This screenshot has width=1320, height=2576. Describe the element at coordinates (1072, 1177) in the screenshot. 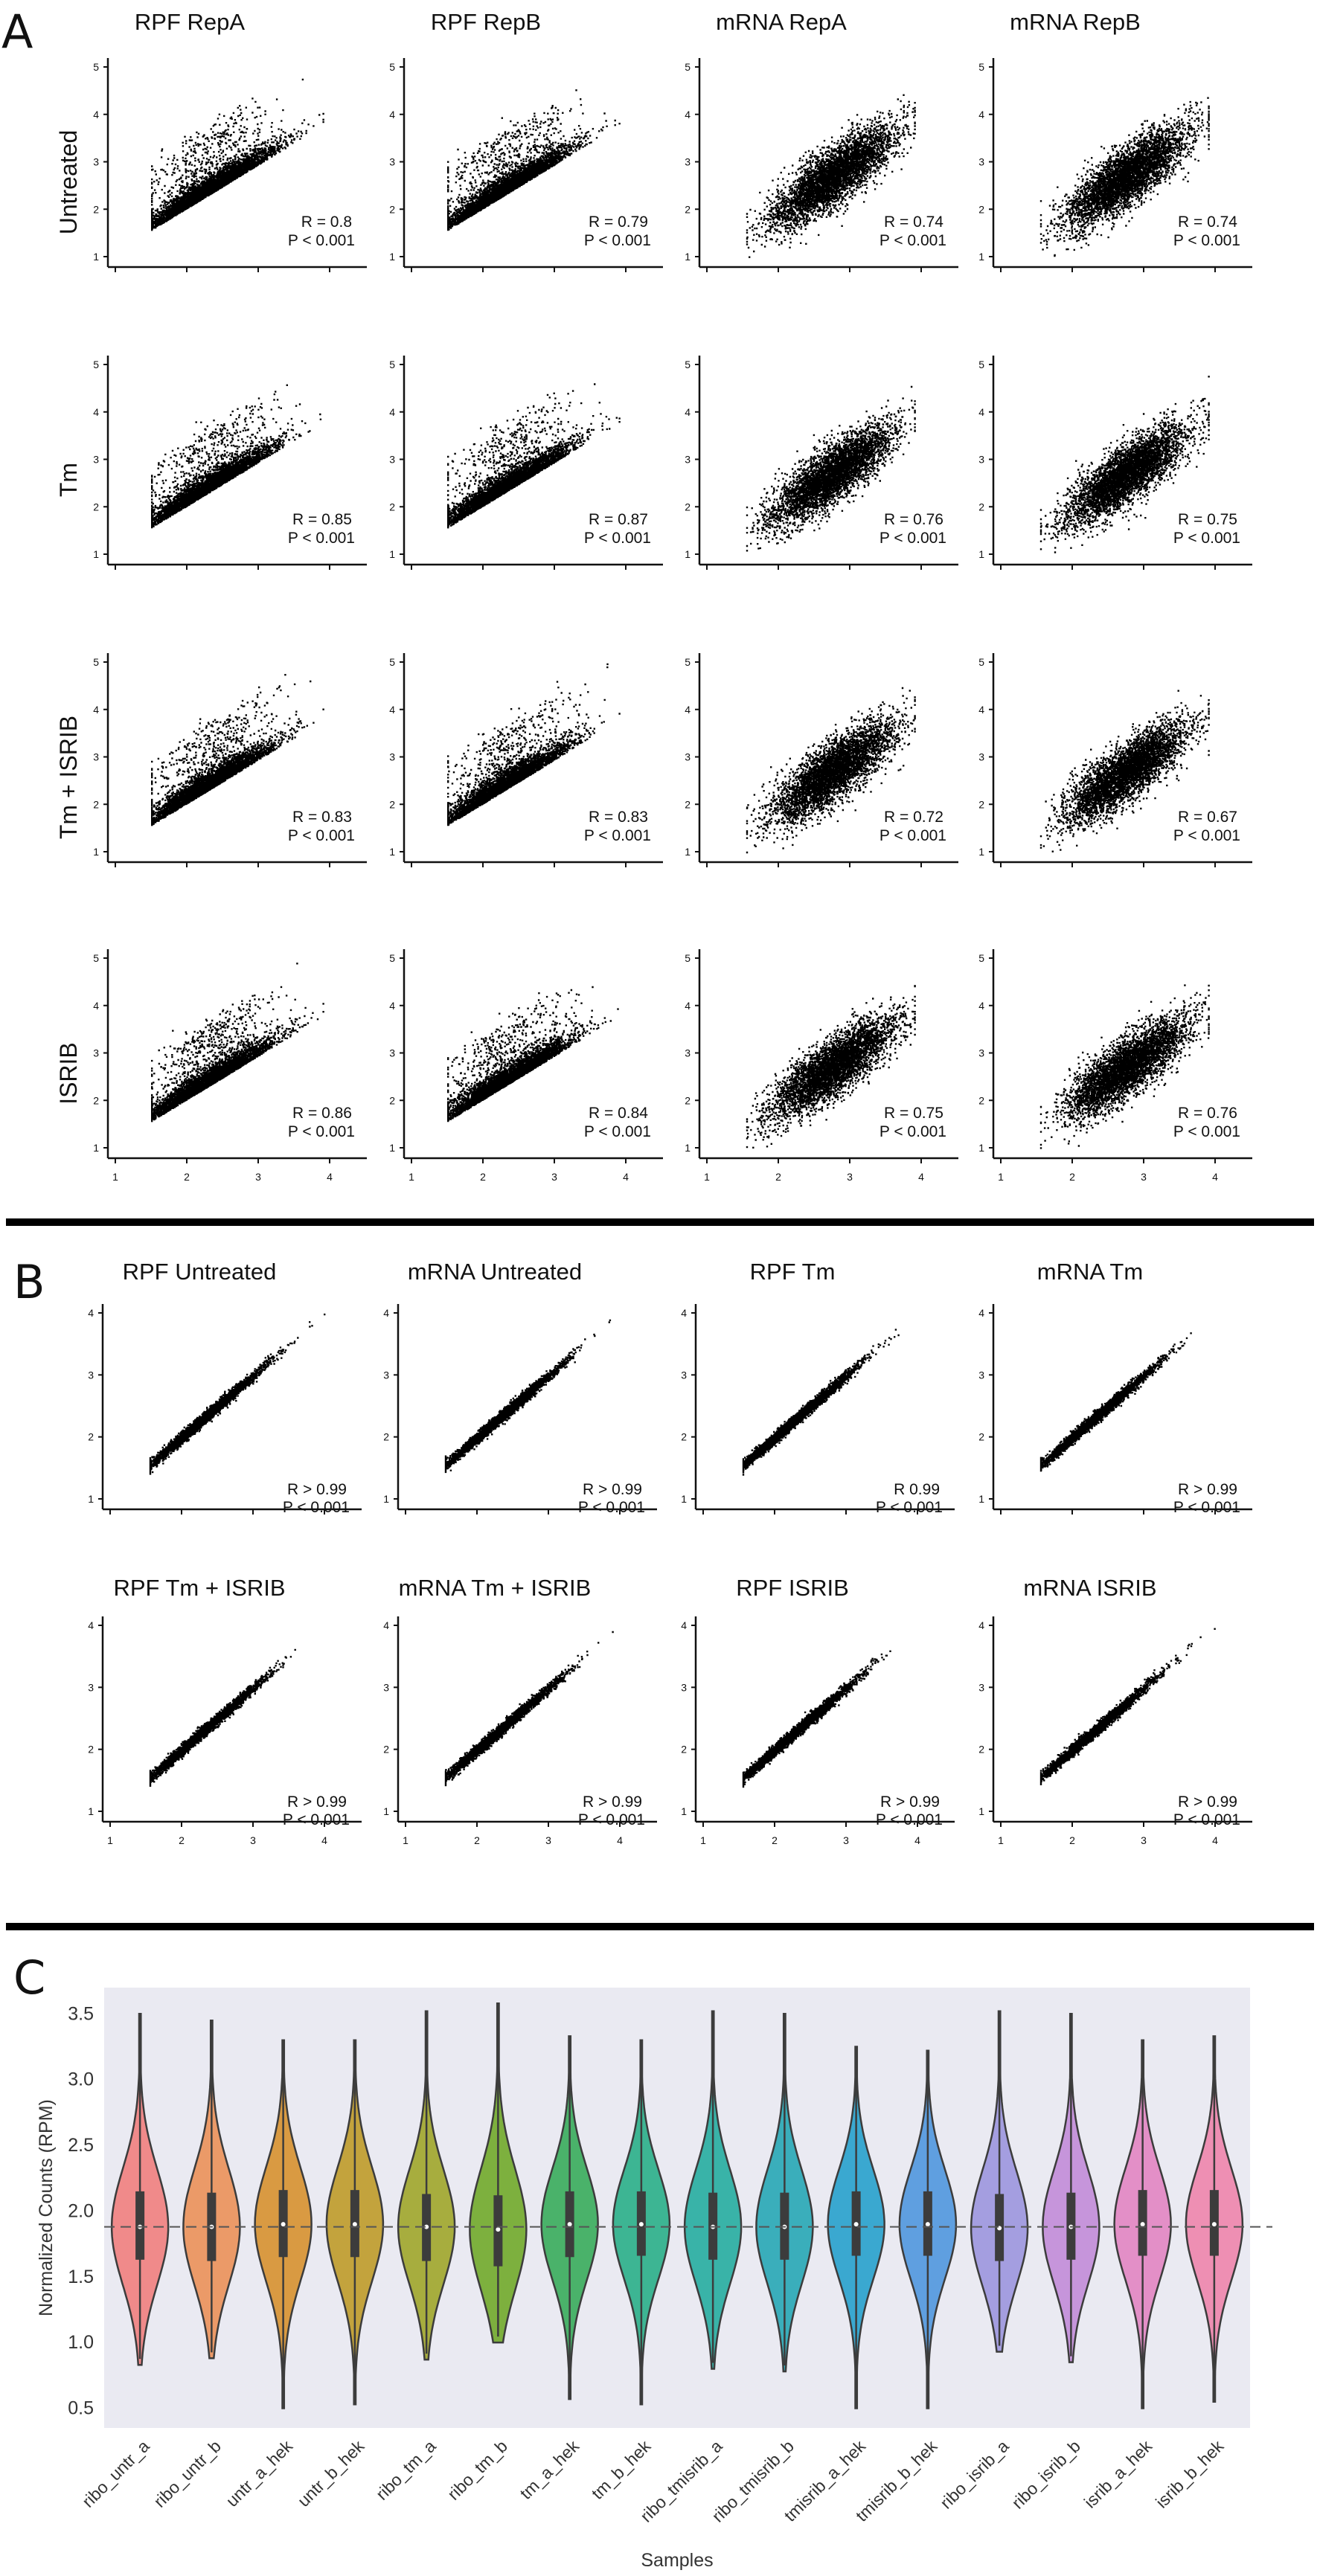

I see `a-plot-xtick-label: 2` at that location.